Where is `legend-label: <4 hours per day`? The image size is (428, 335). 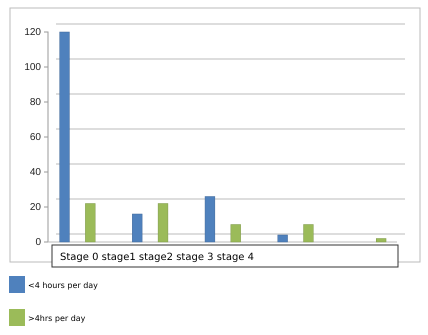 legend-label: <4 hours per day is located at coordinates (63, 285).